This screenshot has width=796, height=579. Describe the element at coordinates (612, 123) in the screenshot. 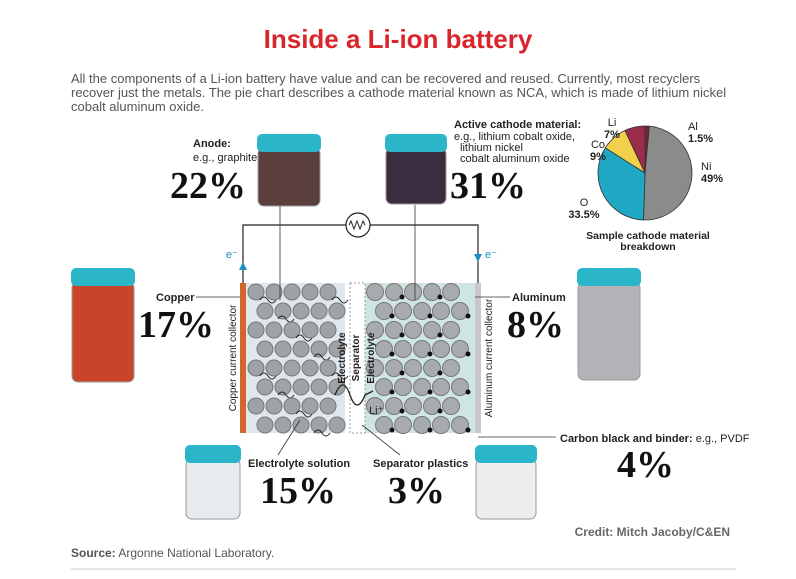

I see `pie-category: Li` at that location.